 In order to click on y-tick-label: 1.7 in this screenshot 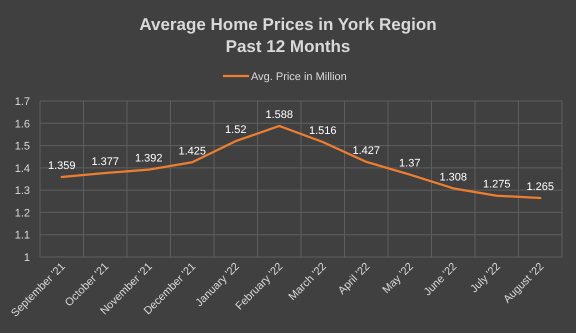, I will do `click(22, 102)`.